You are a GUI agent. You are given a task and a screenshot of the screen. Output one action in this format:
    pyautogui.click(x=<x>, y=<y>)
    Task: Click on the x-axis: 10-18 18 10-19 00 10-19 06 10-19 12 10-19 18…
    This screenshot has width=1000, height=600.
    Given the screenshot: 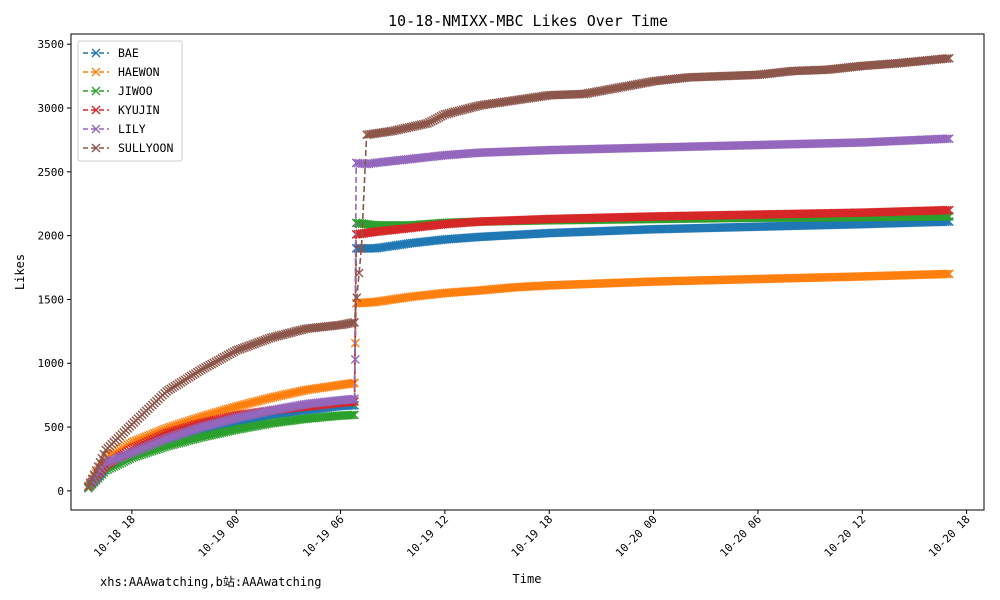 What is the action you would take?
    pyautogui.click(x=532, y=535)
    